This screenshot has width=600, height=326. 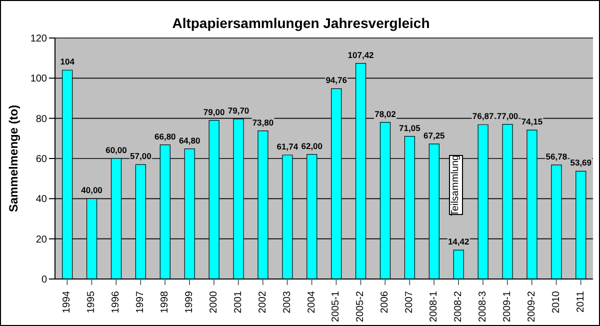 What do you see at coordinates (557, 156) in the screenshot?
I see `data-label: 56,78` at bounding box center [557, 156].